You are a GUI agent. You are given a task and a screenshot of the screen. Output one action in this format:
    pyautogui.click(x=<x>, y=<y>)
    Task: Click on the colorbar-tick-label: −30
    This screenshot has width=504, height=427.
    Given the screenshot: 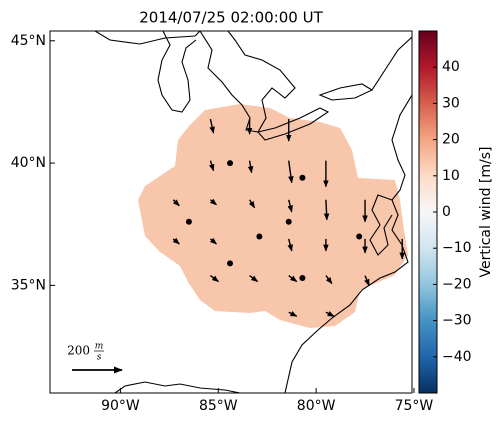 What is the action you would take?
    pyautogui.click(x=457, y=321)
    